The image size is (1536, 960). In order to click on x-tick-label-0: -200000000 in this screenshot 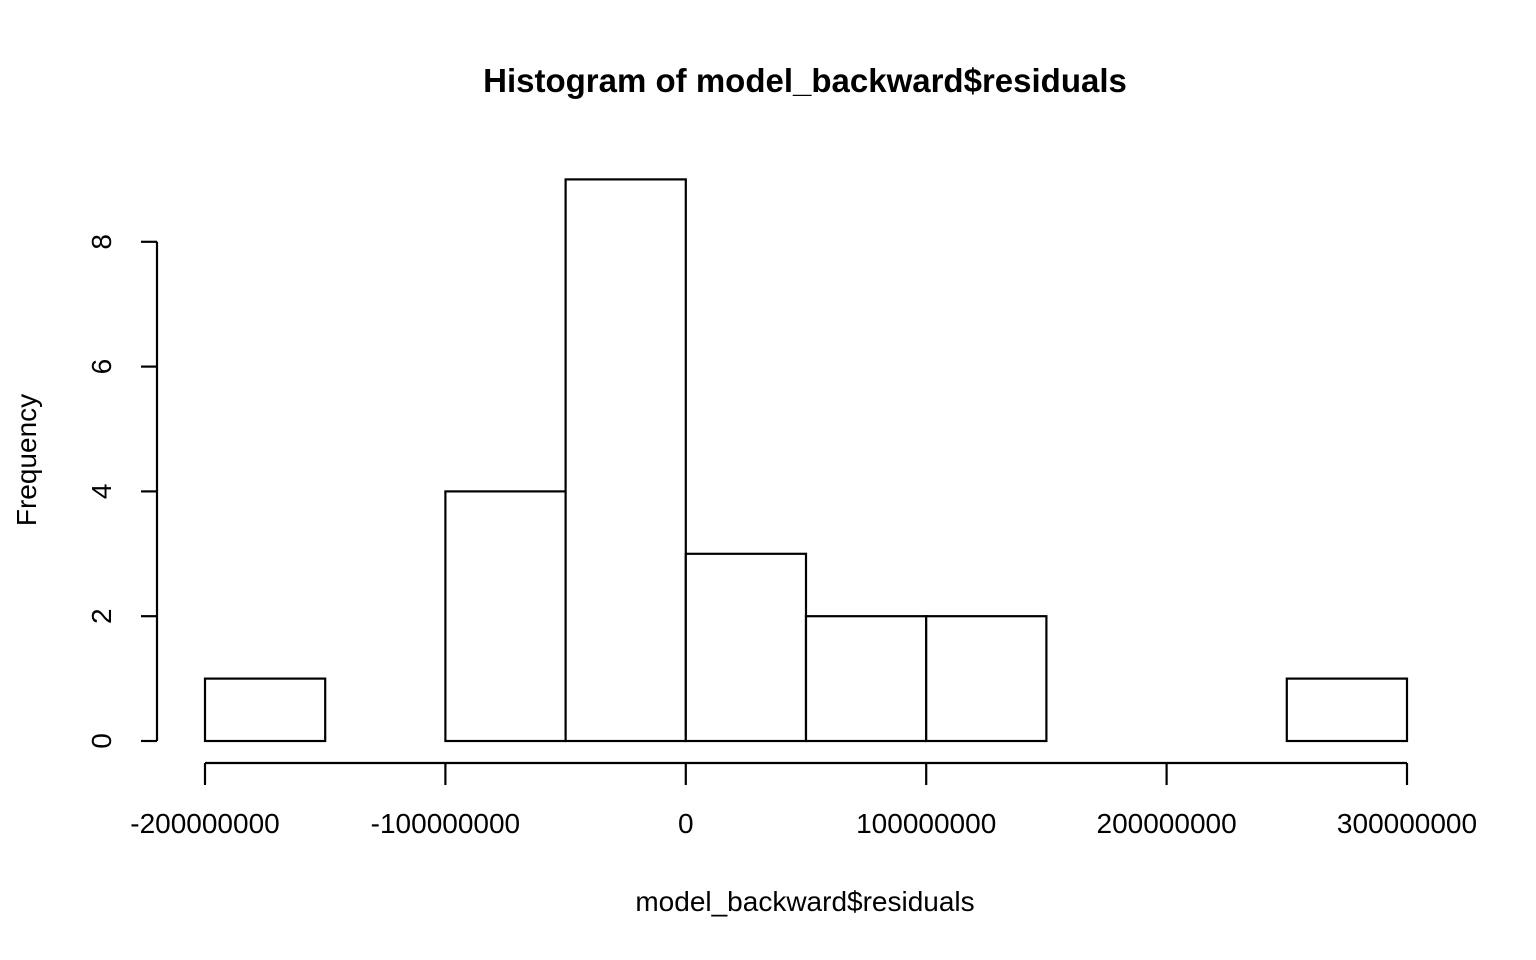, I will do `click(204, 823)`.